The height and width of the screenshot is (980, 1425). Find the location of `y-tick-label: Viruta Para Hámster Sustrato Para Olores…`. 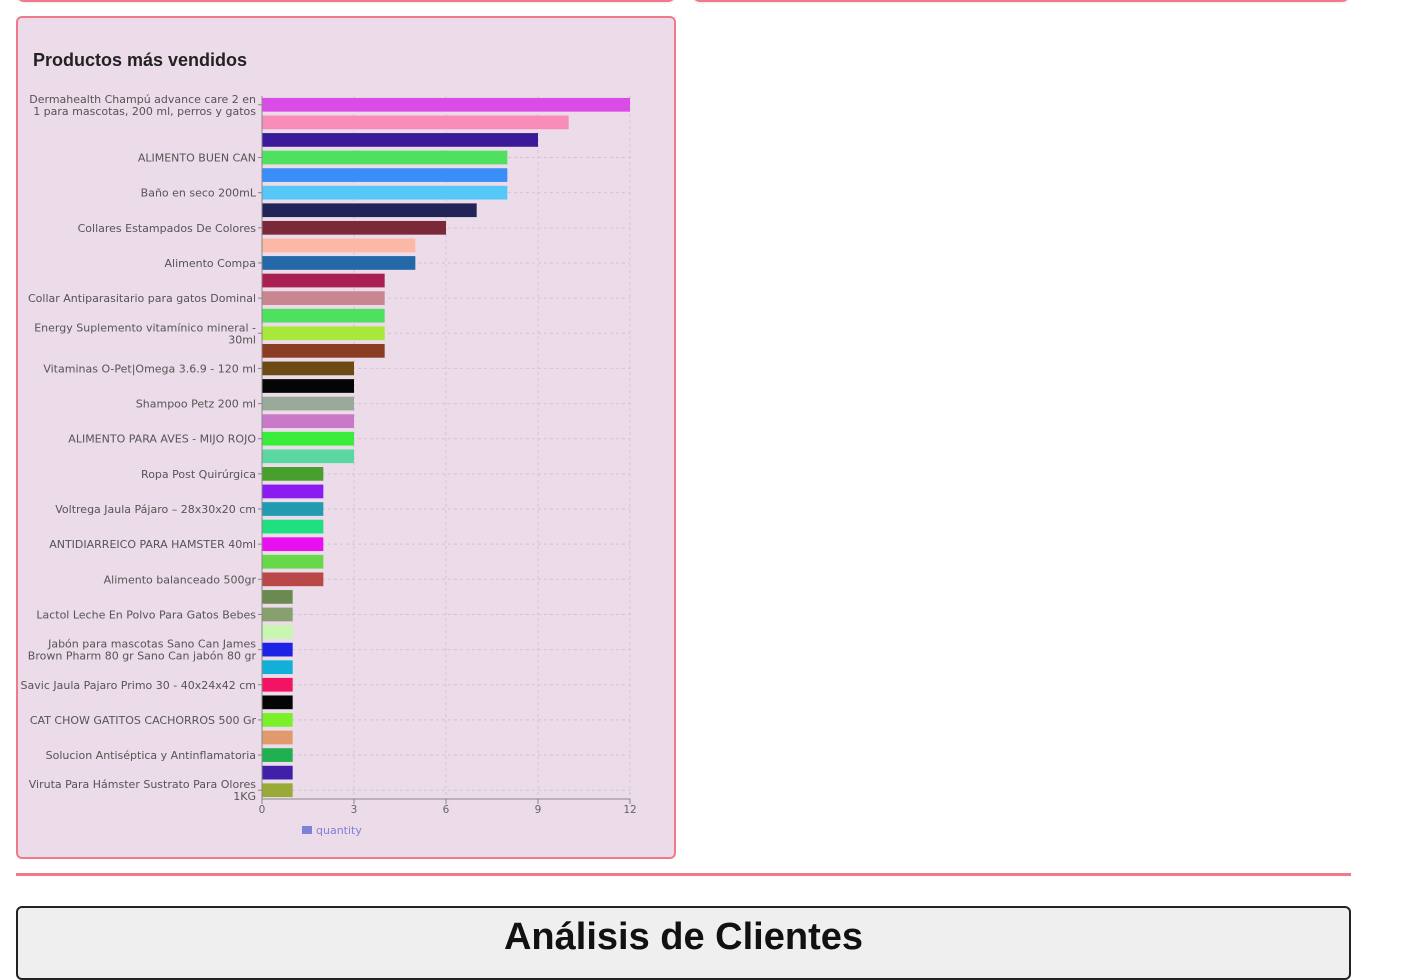

y-tick-label: Viruta Para Hámster Sustrato Para Olores… is located at coordinates (143, 790).